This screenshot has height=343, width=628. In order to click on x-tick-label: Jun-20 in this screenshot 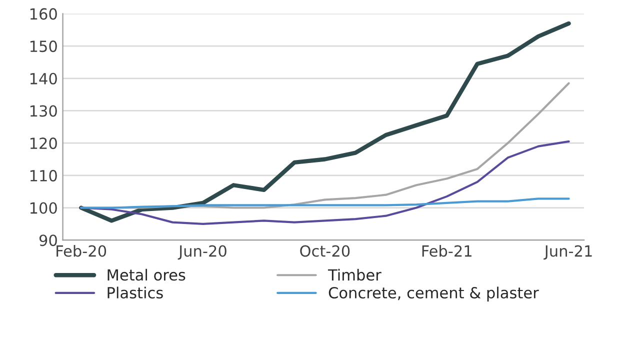, I will do `click(202, 252)`.